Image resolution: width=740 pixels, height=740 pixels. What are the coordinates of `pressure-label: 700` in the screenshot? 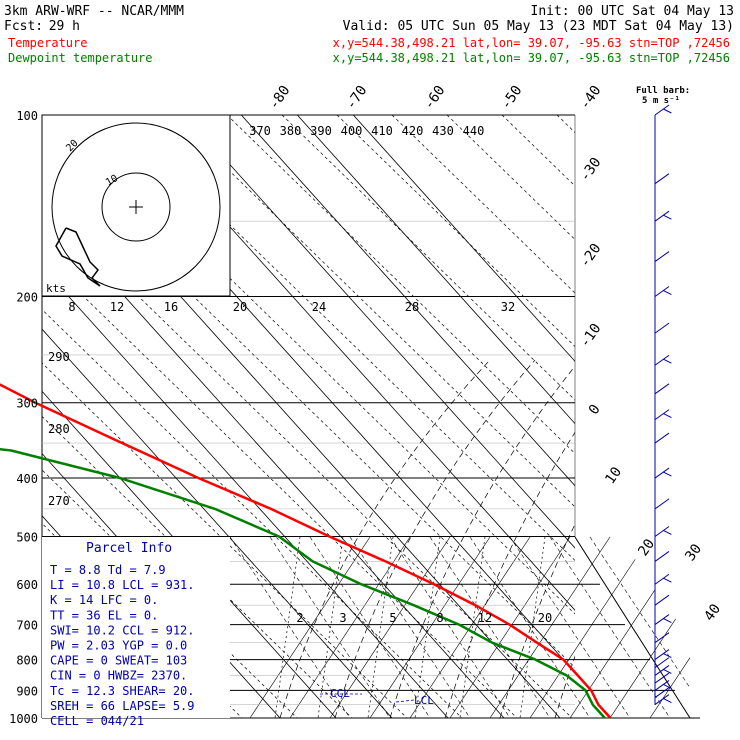 It's located at (27, 626).